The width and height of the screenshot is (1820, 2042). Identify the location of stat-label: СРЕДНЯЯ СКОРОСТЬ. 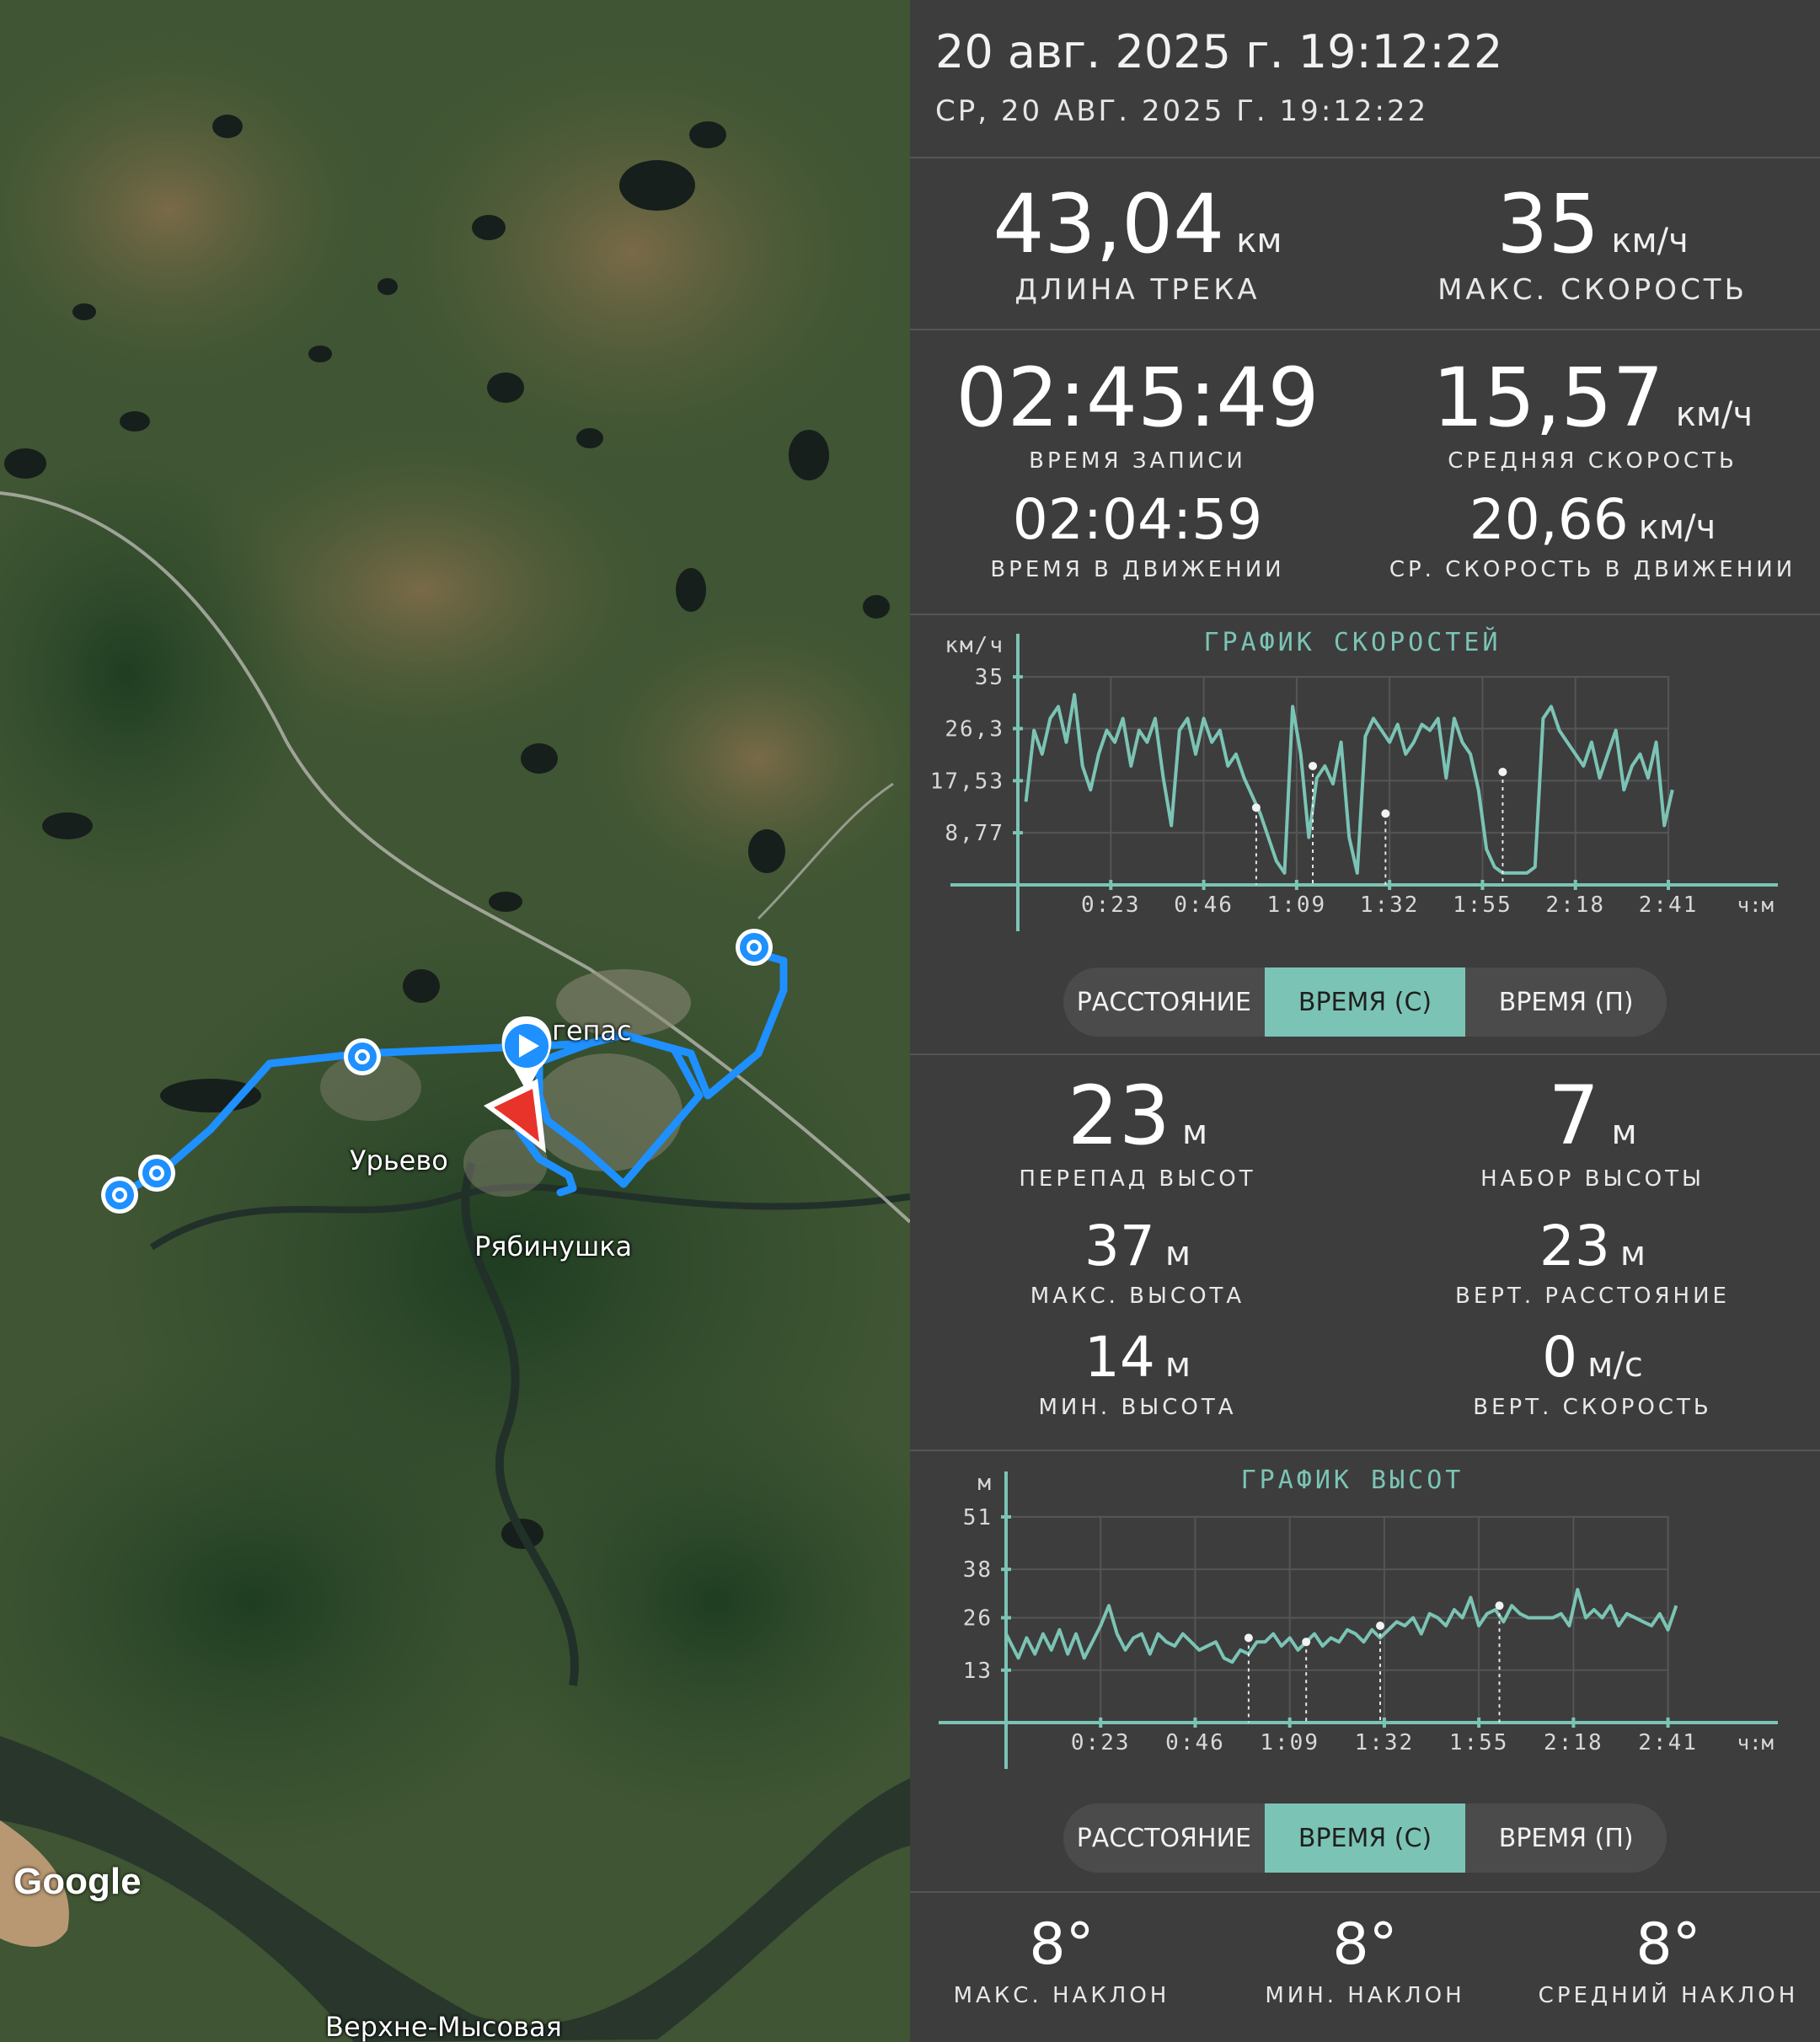
(1592, 461).